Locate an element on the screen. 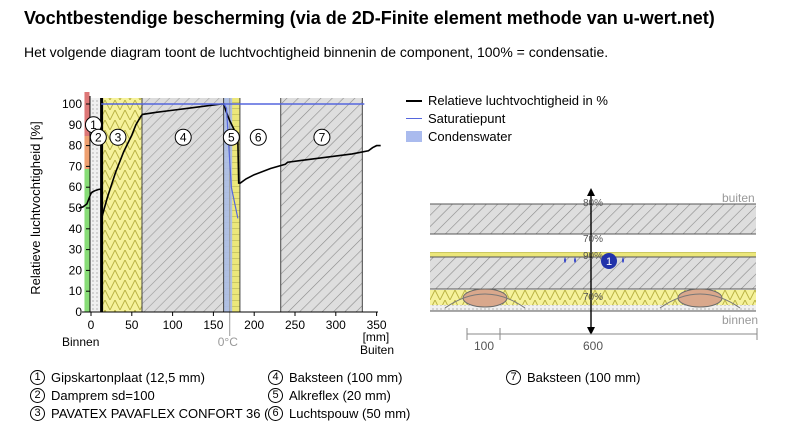 The height and width of the screenshot is (436, 800). layer-item: 1 Gipskartonplaat (12,5 mm) is located at coordinates (117, 377).